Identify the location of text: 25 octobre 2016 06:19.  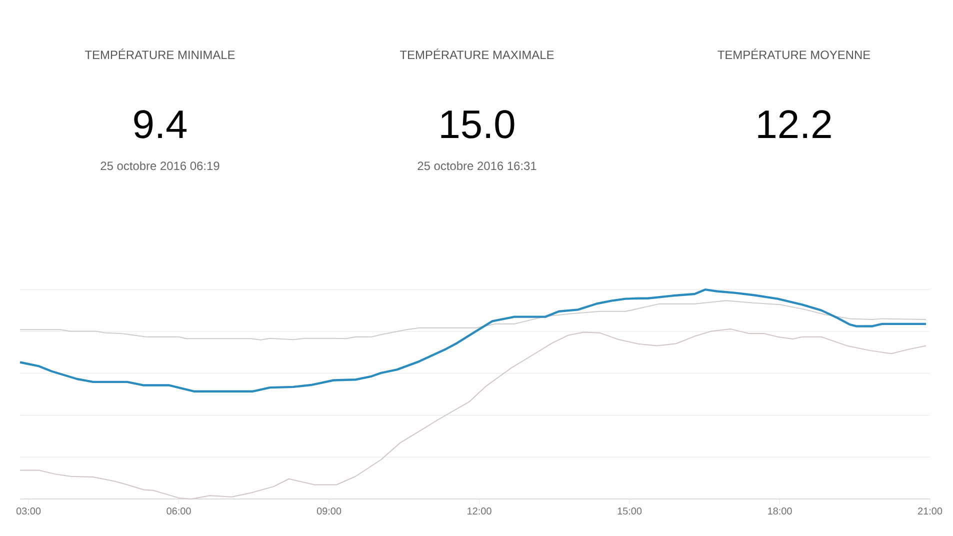
(160, 165).